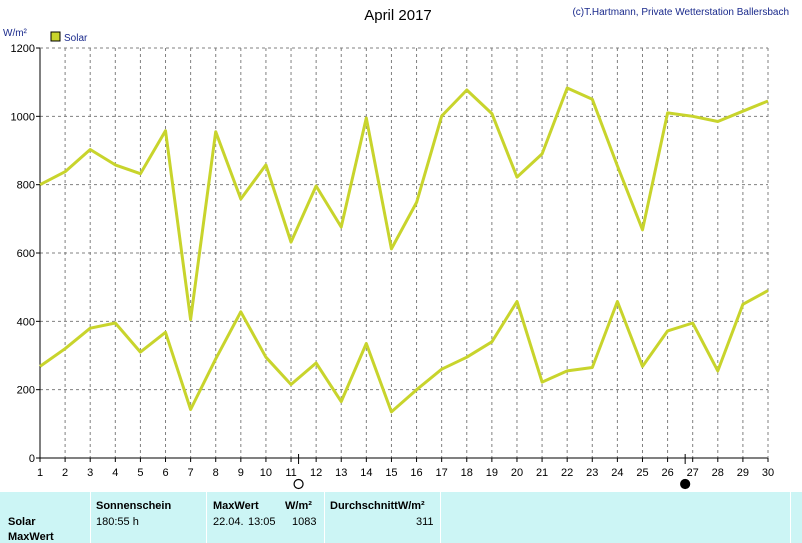 Image resolution: width=802 pixels, height=543 pixels. Describe the element at coordinates (76, 38) in the screenshot. I see `legend-label: Solar` at that location.